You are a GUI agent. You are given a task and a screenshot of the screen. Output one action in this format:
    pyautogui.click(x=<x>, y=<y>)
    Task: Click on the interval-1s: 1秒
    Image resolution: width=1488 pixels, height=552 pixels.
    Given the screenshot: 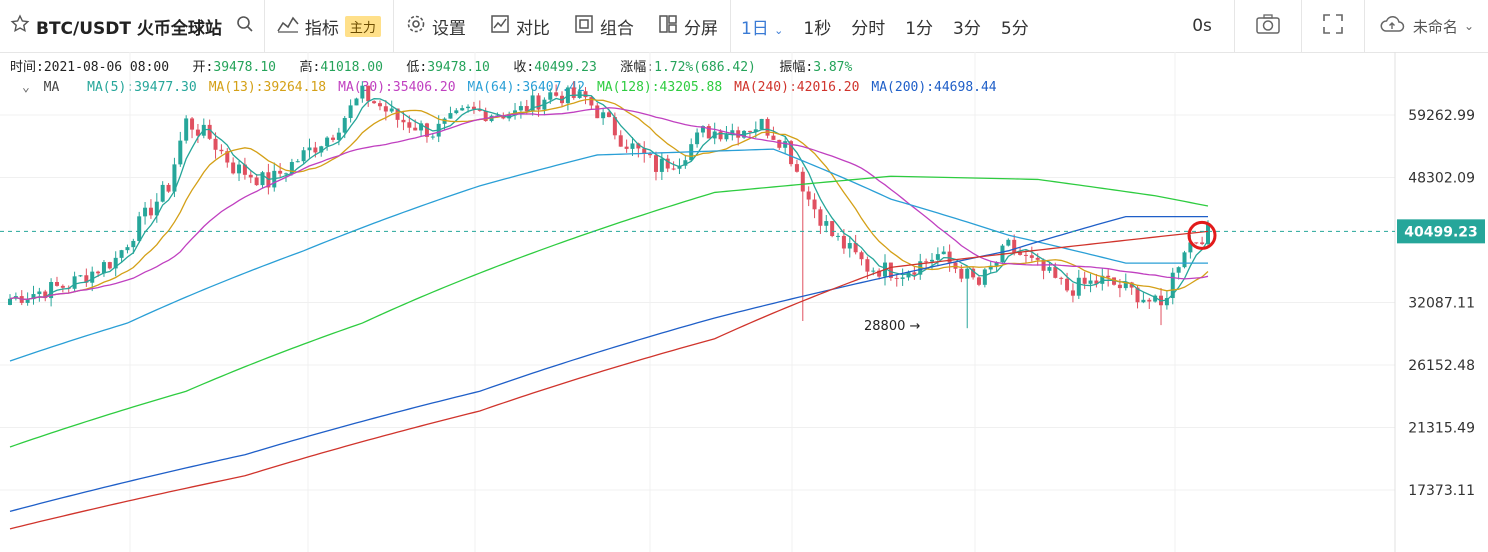 What is the action you would take?
    pyautogui.click(x=817, y=28)
    